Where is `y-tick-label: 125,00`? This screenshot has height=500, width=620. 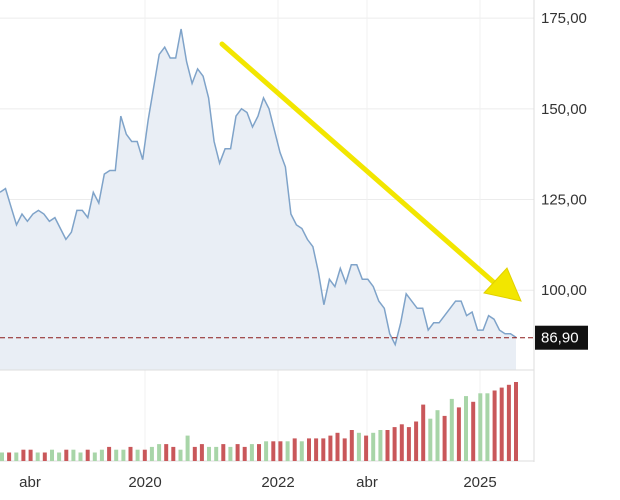
y-tick-label: 125,00 is located at coordinates (564, 200).